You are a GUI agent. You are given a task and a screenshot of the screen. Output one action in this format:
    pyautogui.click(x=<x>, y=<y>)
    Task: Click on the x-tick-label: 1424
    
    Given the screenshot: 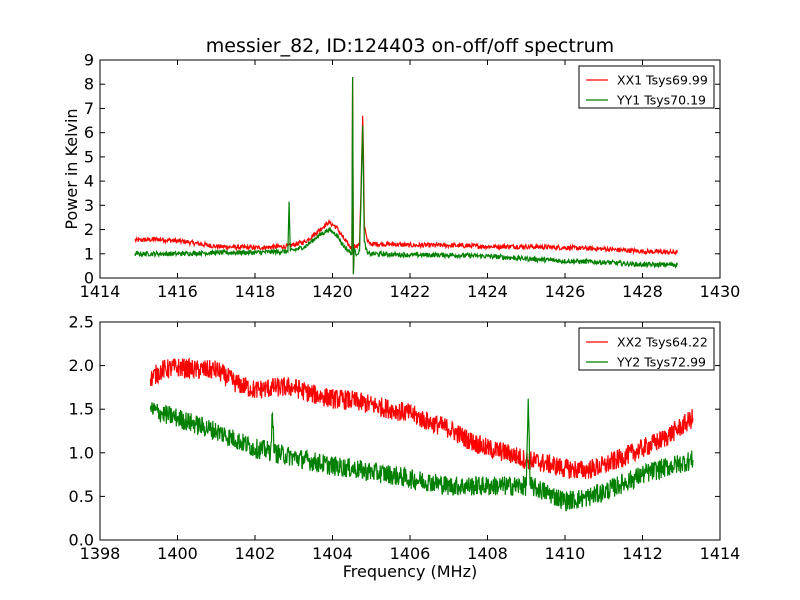 What is the action you would take?
    pyautogui.click(x=487, y=291)
    